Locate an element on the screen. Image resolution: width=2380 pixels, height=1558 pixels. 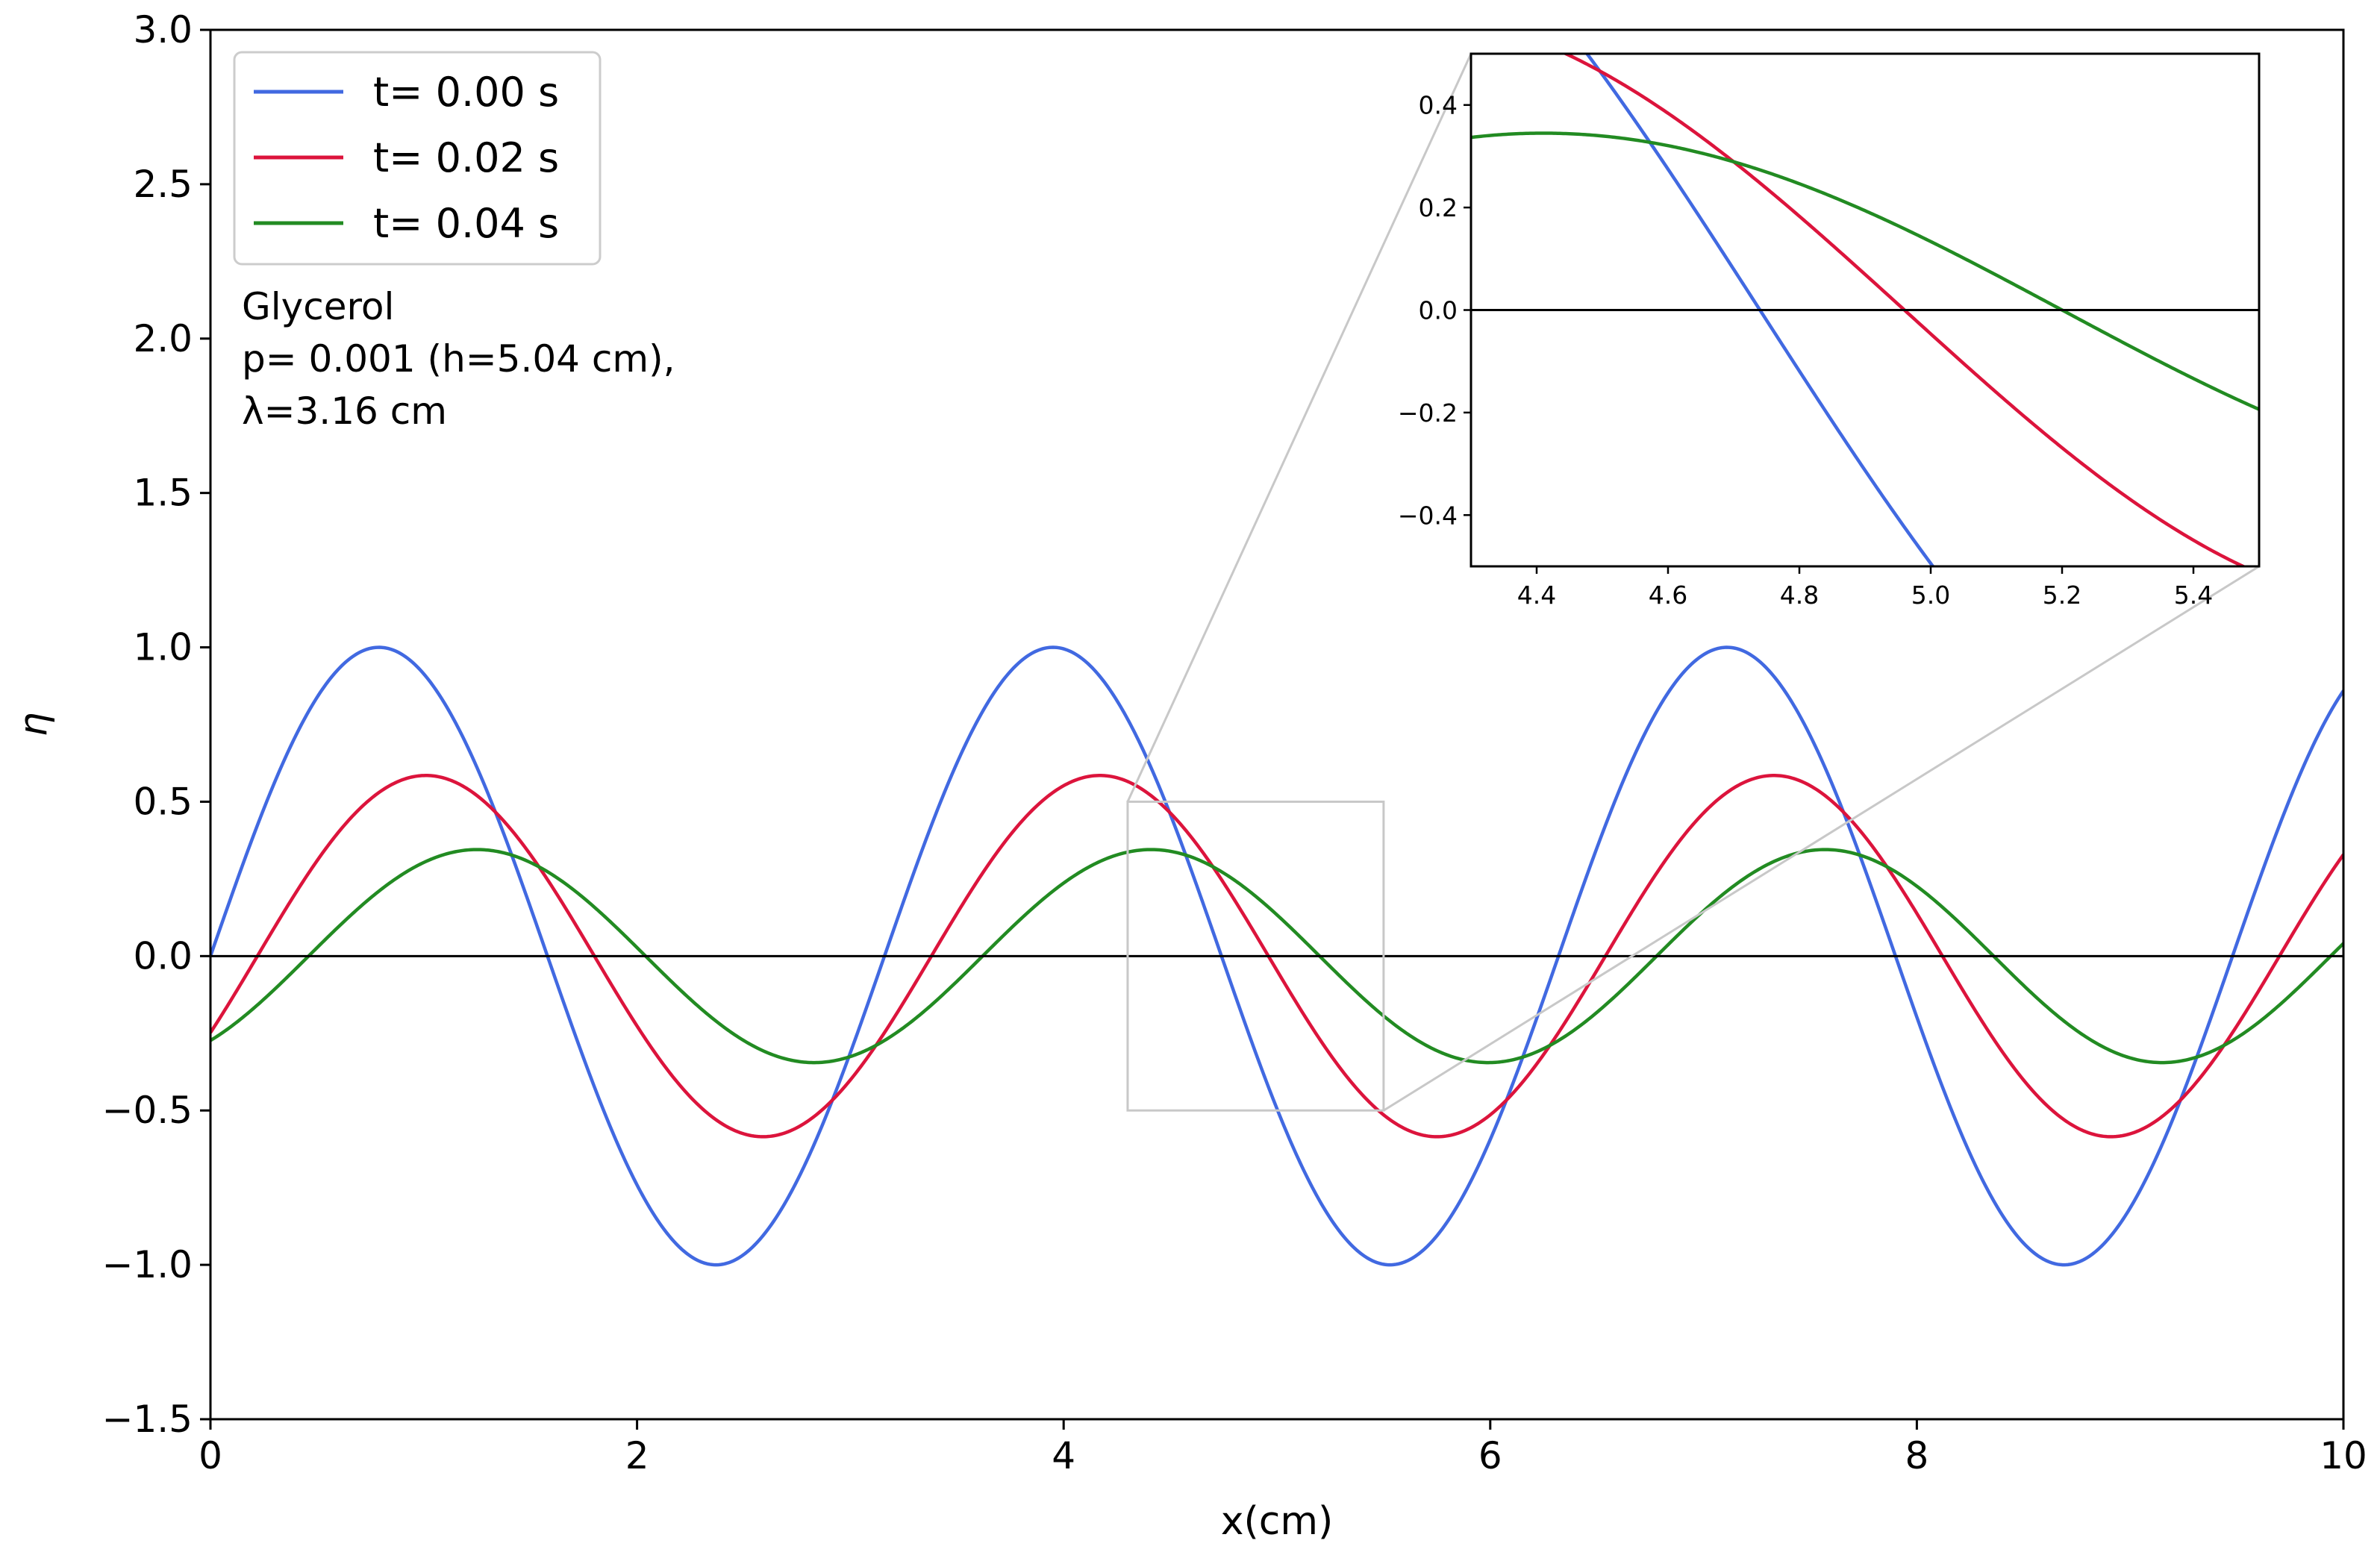
x-axis-label: x(cm) is located at coordinates (1277, 1521).